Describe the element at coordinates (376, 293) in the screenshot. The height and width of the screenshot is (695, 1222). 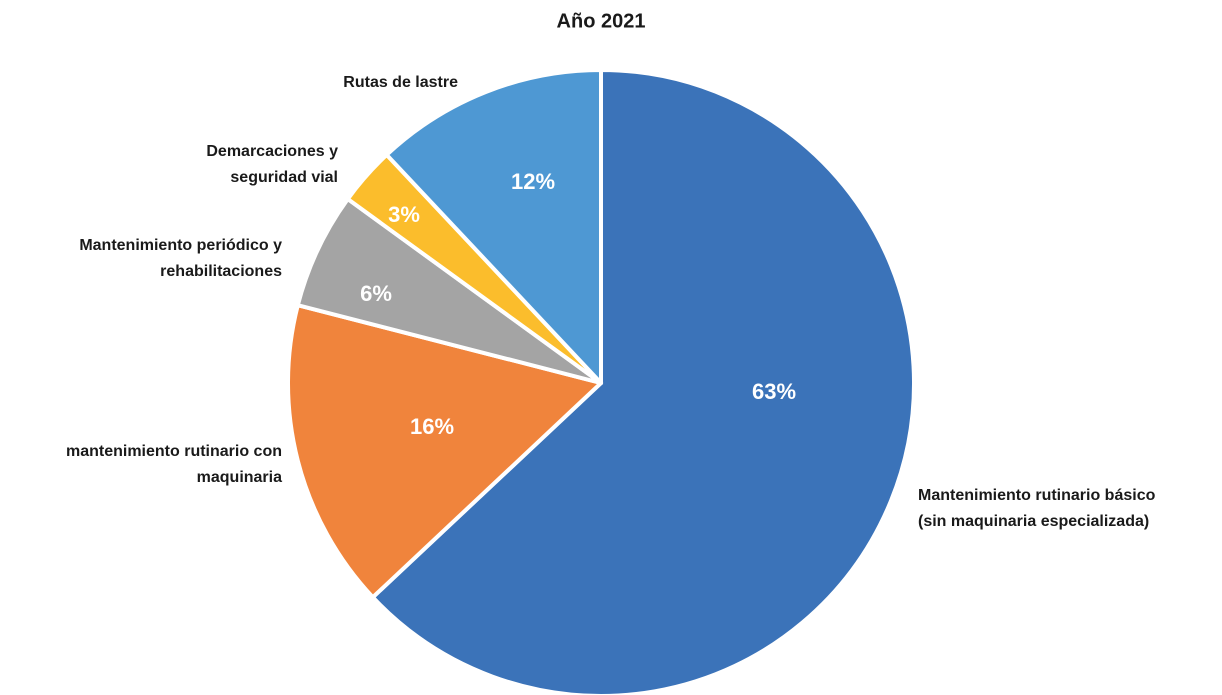
I see `data-label: 6%` at that location.